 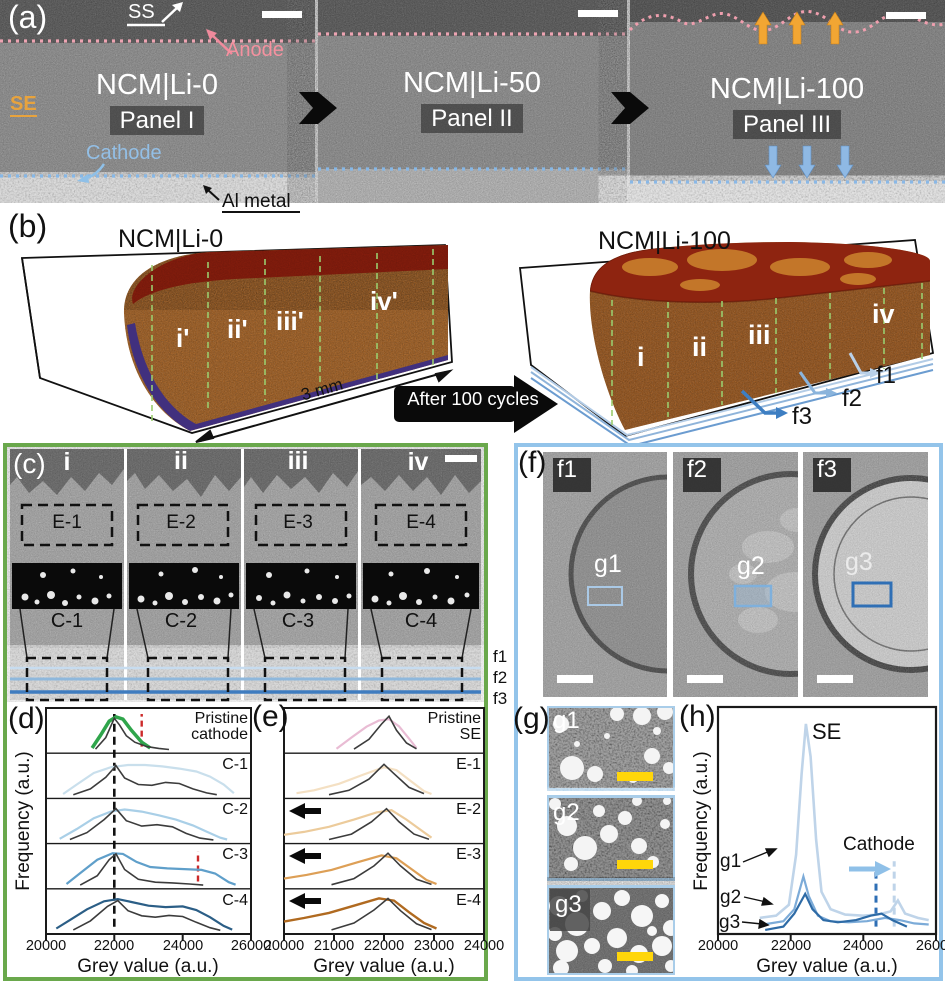 I want to click on render-title-left: NCM|Li-0, so click(x=171, y=239).